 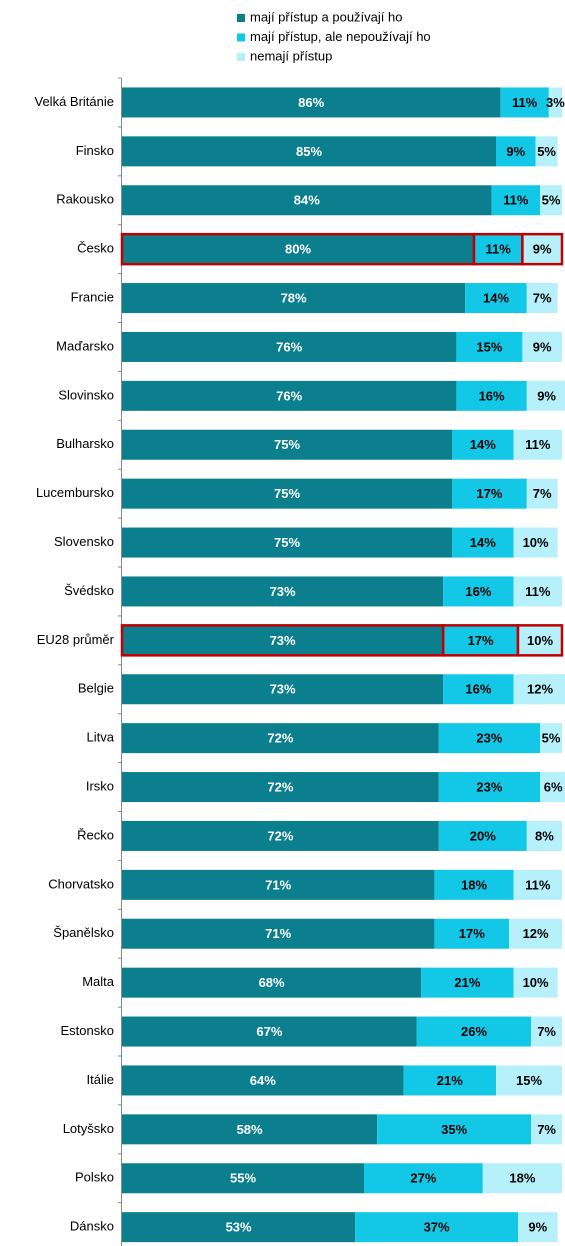 I want to click on value-label: 12%, so click(x=540, y=689).